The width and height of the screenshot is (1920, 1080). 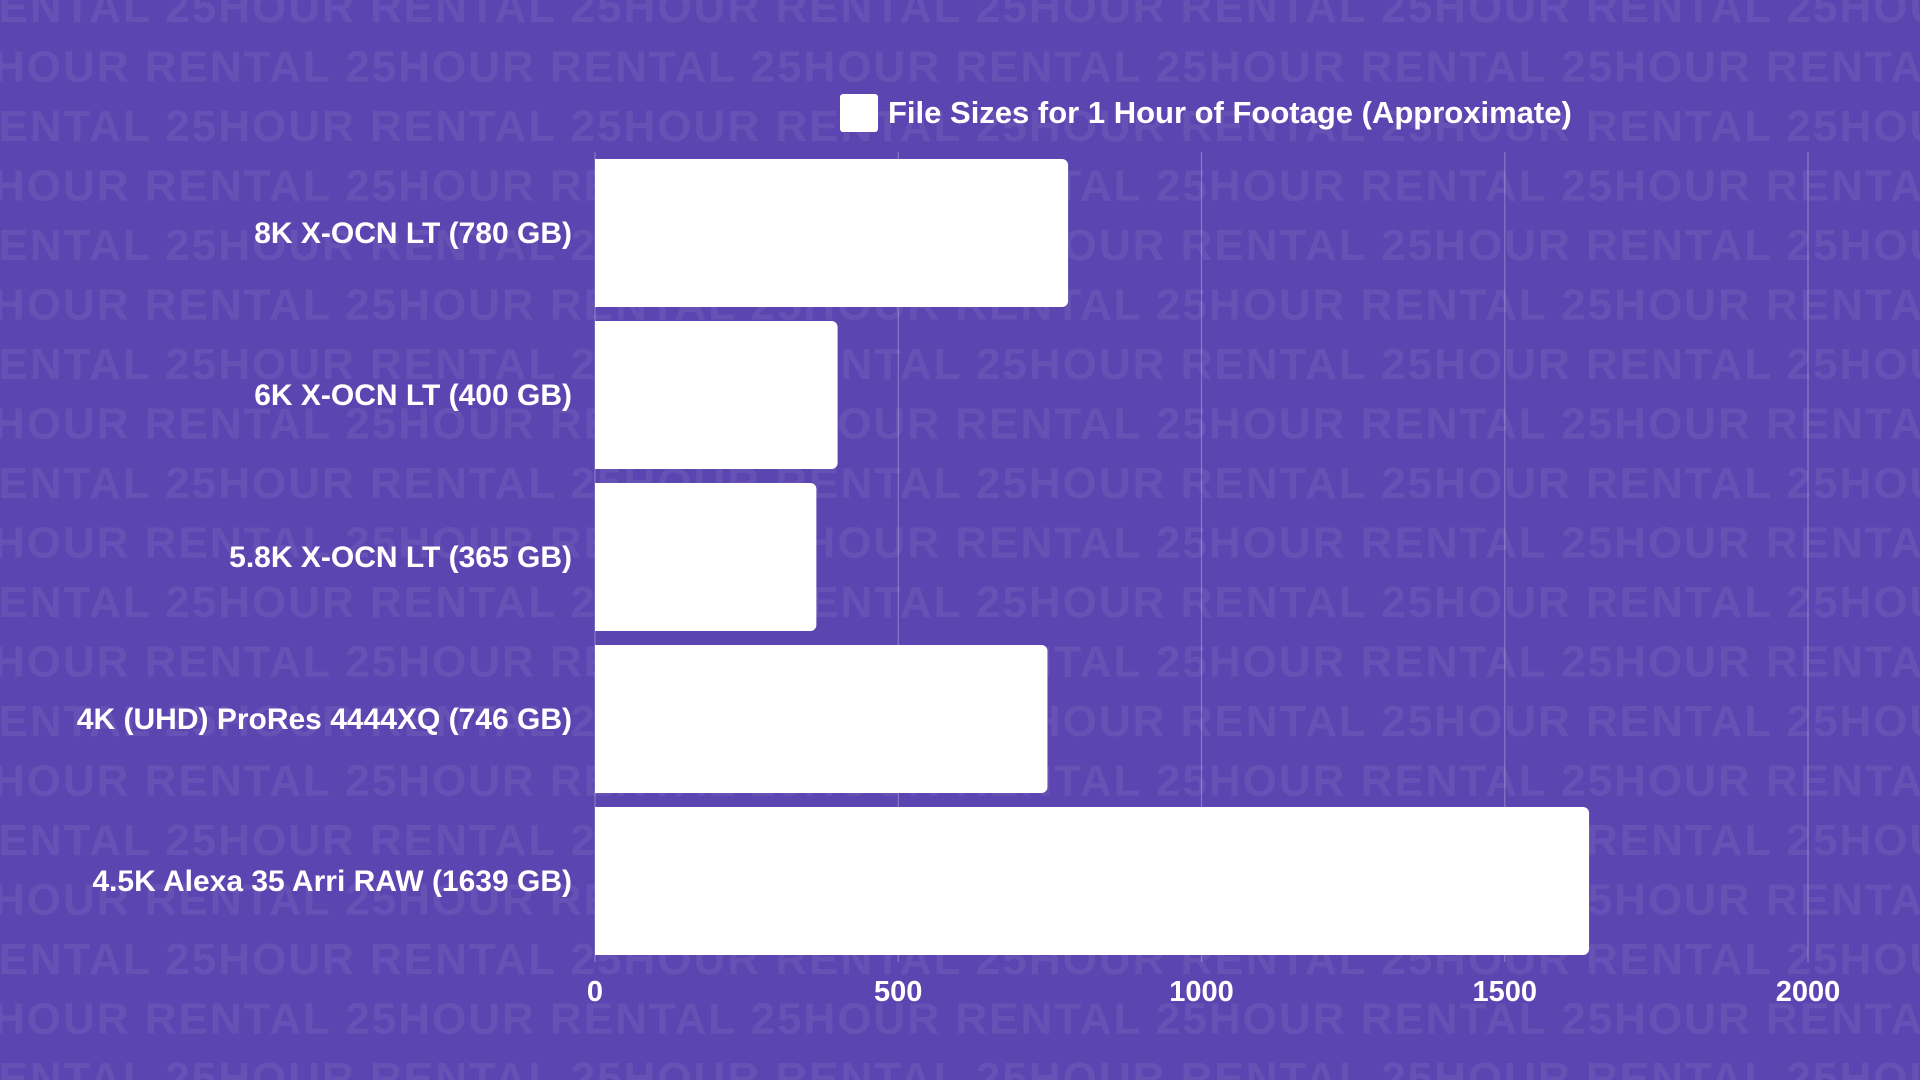 I want to click on x-tick-label: 1000, so click(x=1201, y=992).